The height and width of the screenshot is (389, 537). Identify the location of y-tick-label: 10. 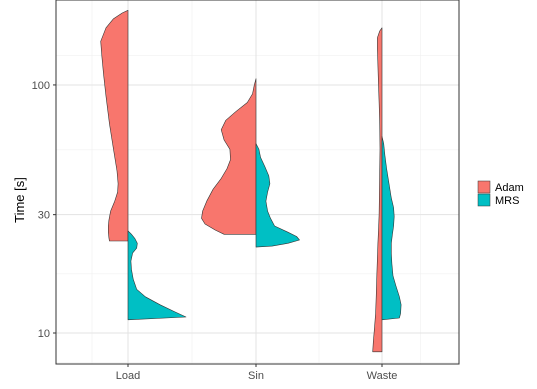
(44, 334).